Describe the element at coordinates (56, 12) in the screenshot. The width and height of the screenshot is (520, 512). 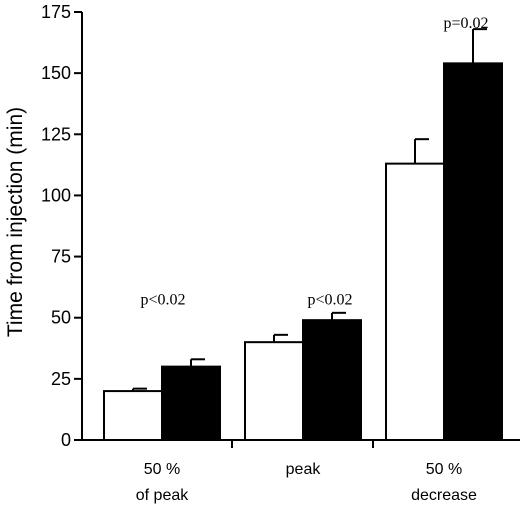
I see `y-tick-label: 175` at that location.